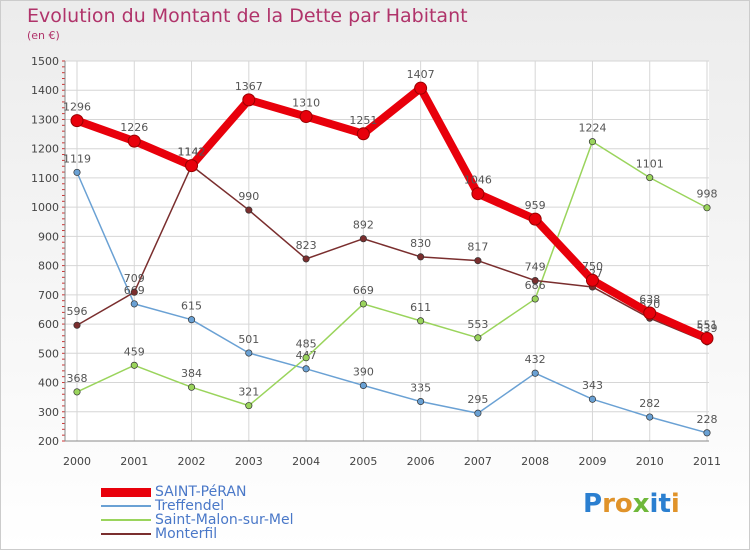  Describe the element at coordinates (48, 441) in the screenshot. I see `y-tick-label: 200` at that location.